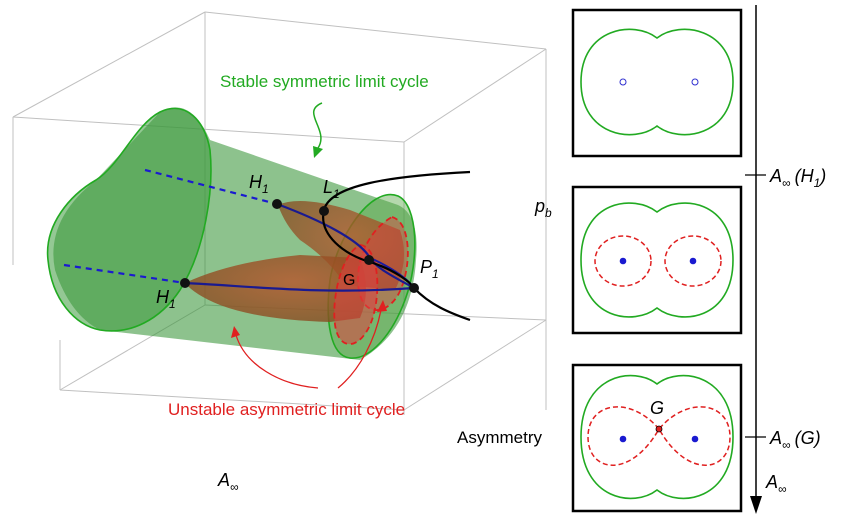 Image resolution: width=848 pixels, height=514 pixels. Describe the element at coordinates (795, 440) in the screenshot. I see `side-tick-g: A∞ (G)` at that location.